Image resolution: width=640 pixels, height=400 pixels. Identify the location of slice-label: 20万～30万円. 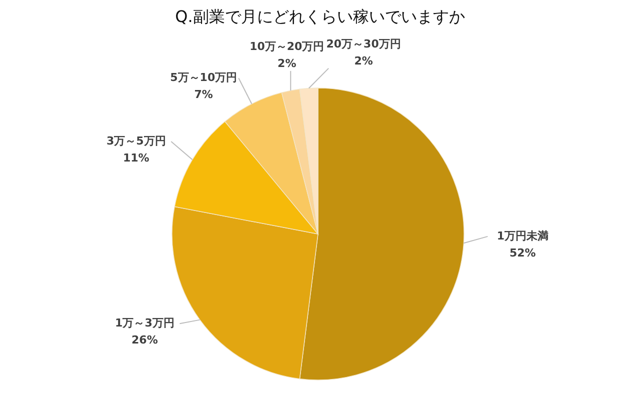
(363, 43).